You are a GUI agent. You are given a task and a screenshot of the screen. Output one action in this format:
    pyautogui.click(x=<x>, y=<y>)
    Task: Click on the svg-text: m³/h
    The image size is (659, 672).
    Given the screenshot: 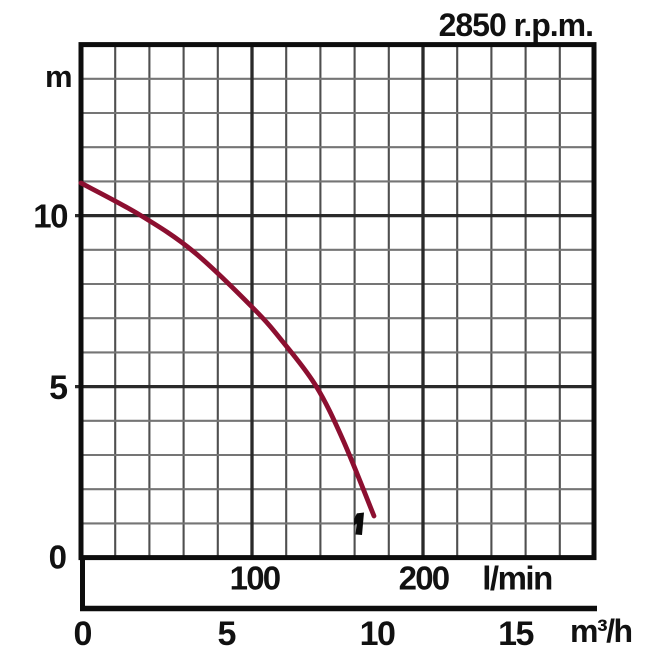 What is the action you would take?
    pyautogui.click(x=601, y=631)
    